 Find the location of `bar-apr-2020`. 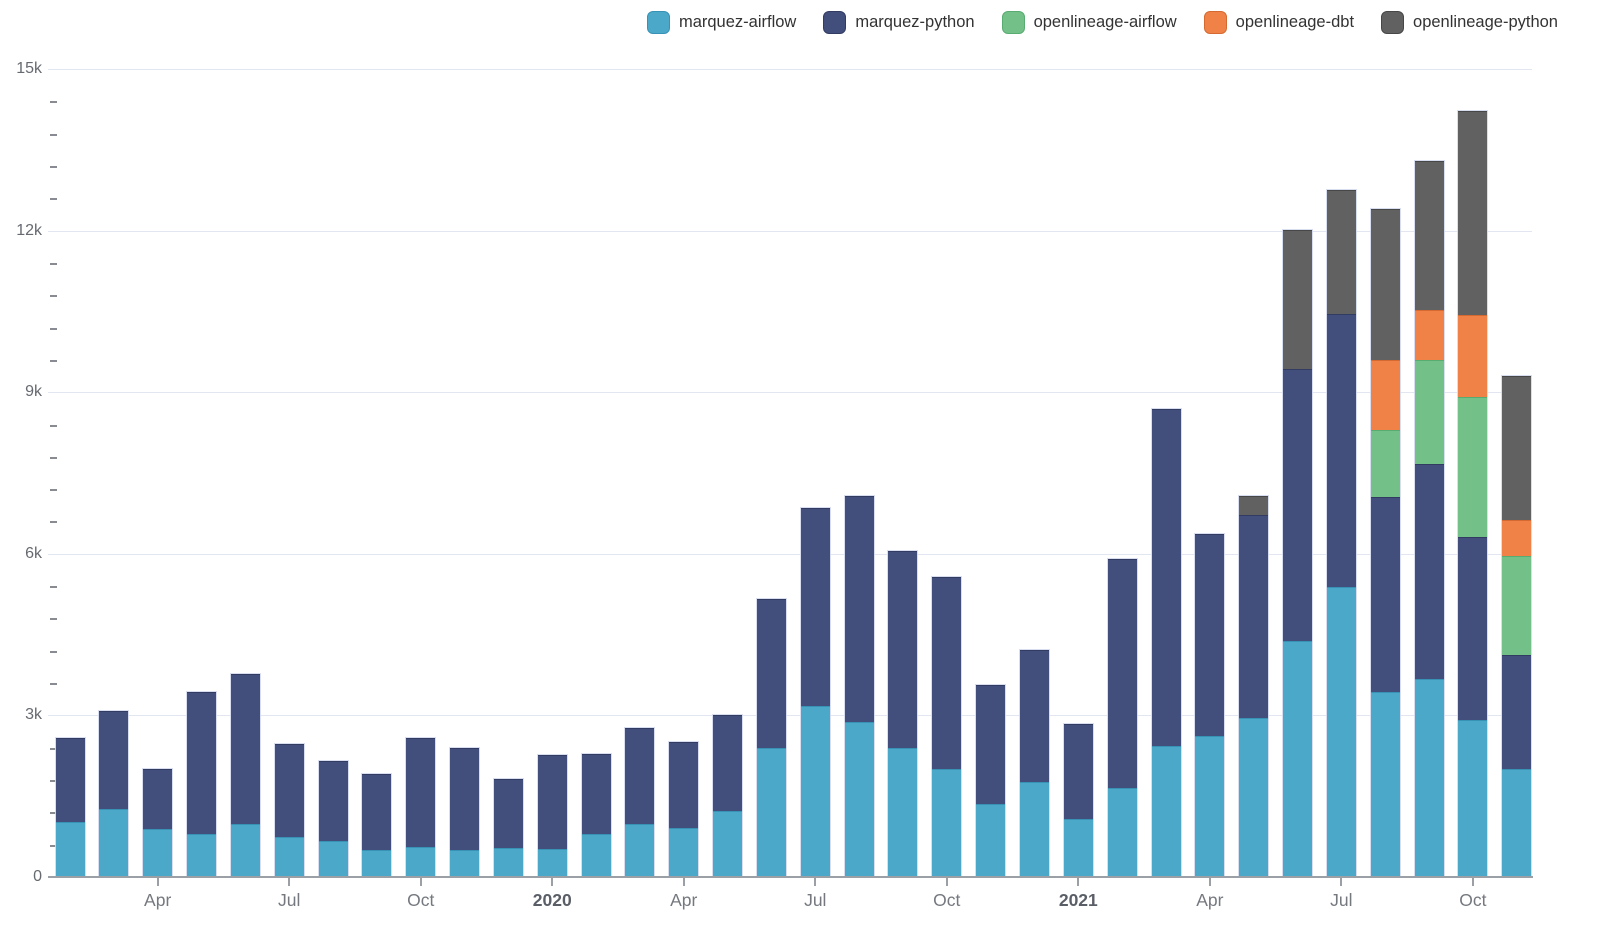

bar-apr-2020 is located at coordinates (684, 809).